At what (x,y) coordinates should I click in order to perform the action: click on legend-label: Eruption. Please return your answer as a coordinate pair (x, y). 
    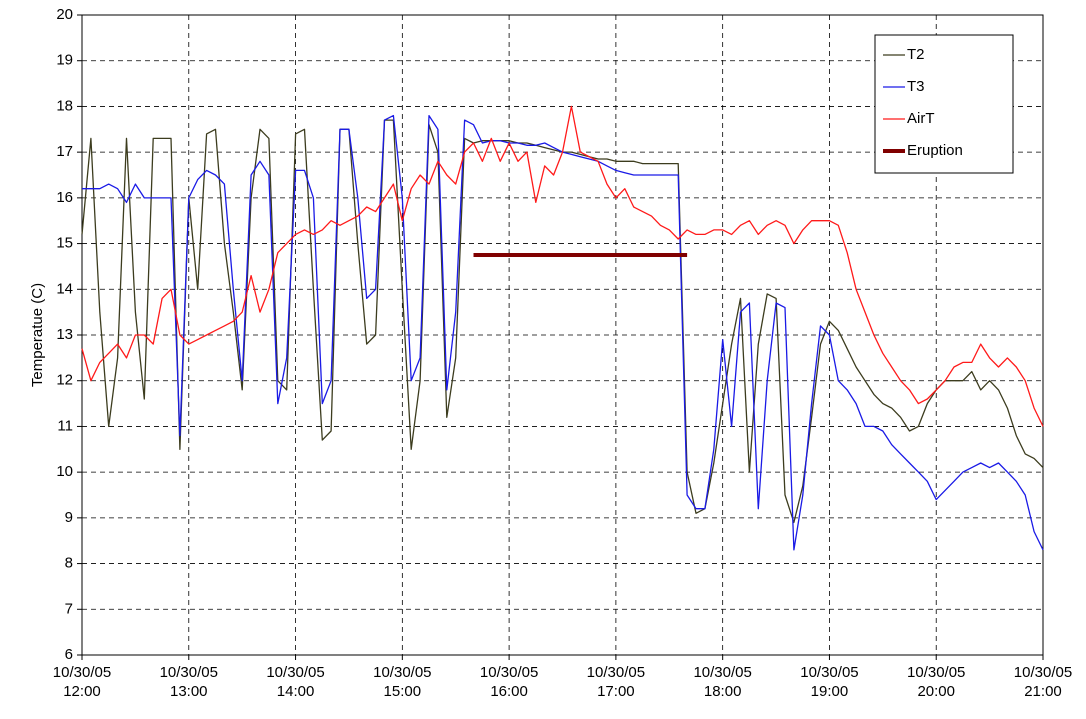
    Looking at the image, I should click on (935, 150).